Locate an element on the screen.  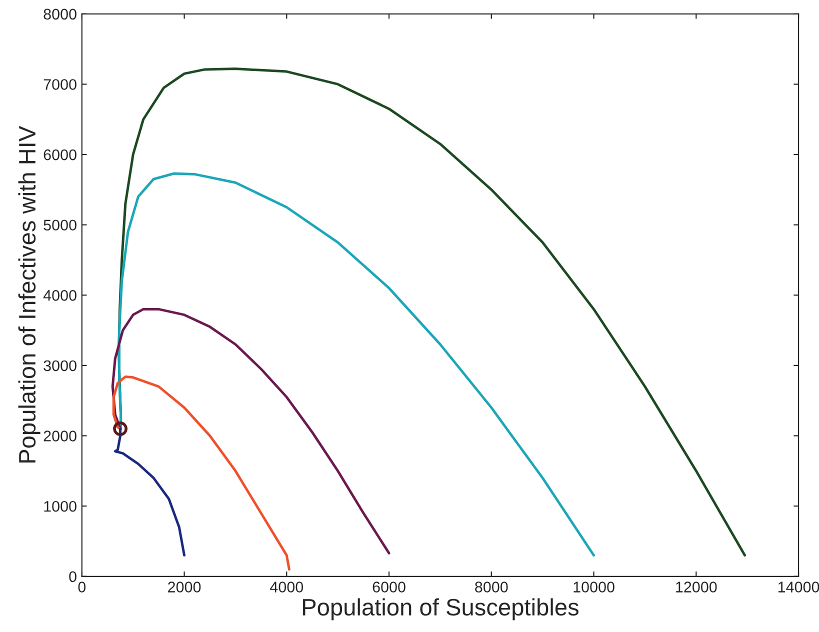
x-tick-label: 14000 is located at coordinates (798, 587).